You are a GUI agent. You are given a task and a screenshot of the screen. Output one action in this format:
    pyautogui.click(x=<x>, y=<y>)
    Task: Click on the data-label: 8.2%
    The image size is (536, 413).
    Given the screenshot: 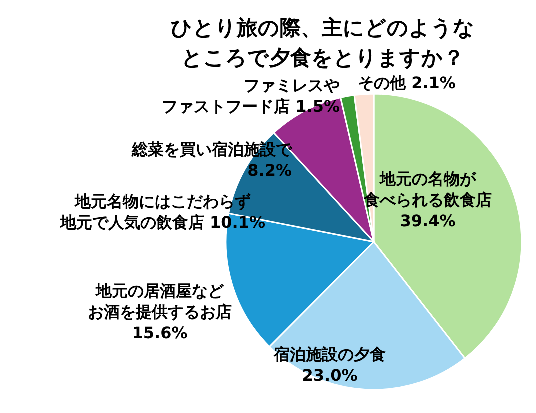 What is the action you would take?
    pyautogui.click(x=270, y=170)
    